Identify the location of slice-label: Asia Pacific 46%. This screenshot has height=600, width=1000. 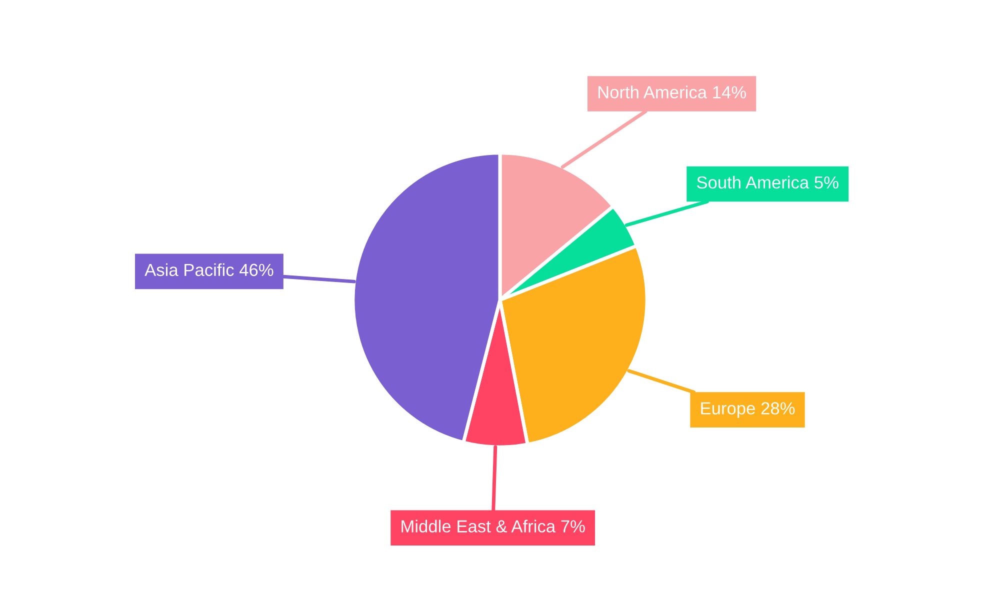
(209, 269).